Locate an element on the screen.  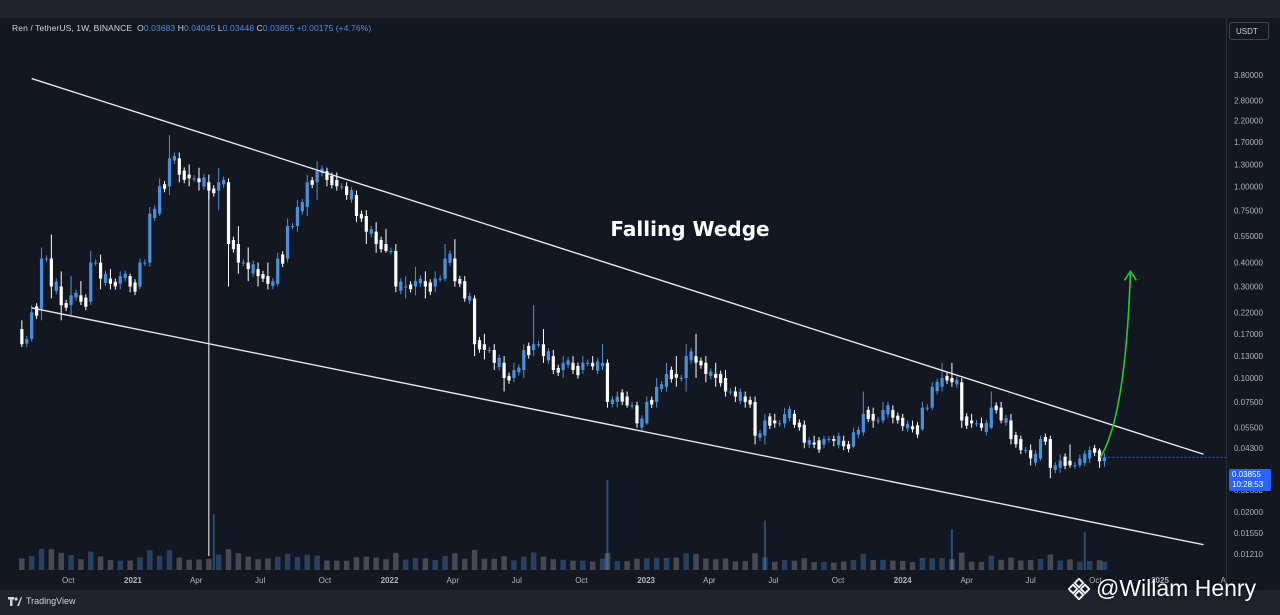
price-tick-label: 0.02000 is located at coordinates (1248, 512).